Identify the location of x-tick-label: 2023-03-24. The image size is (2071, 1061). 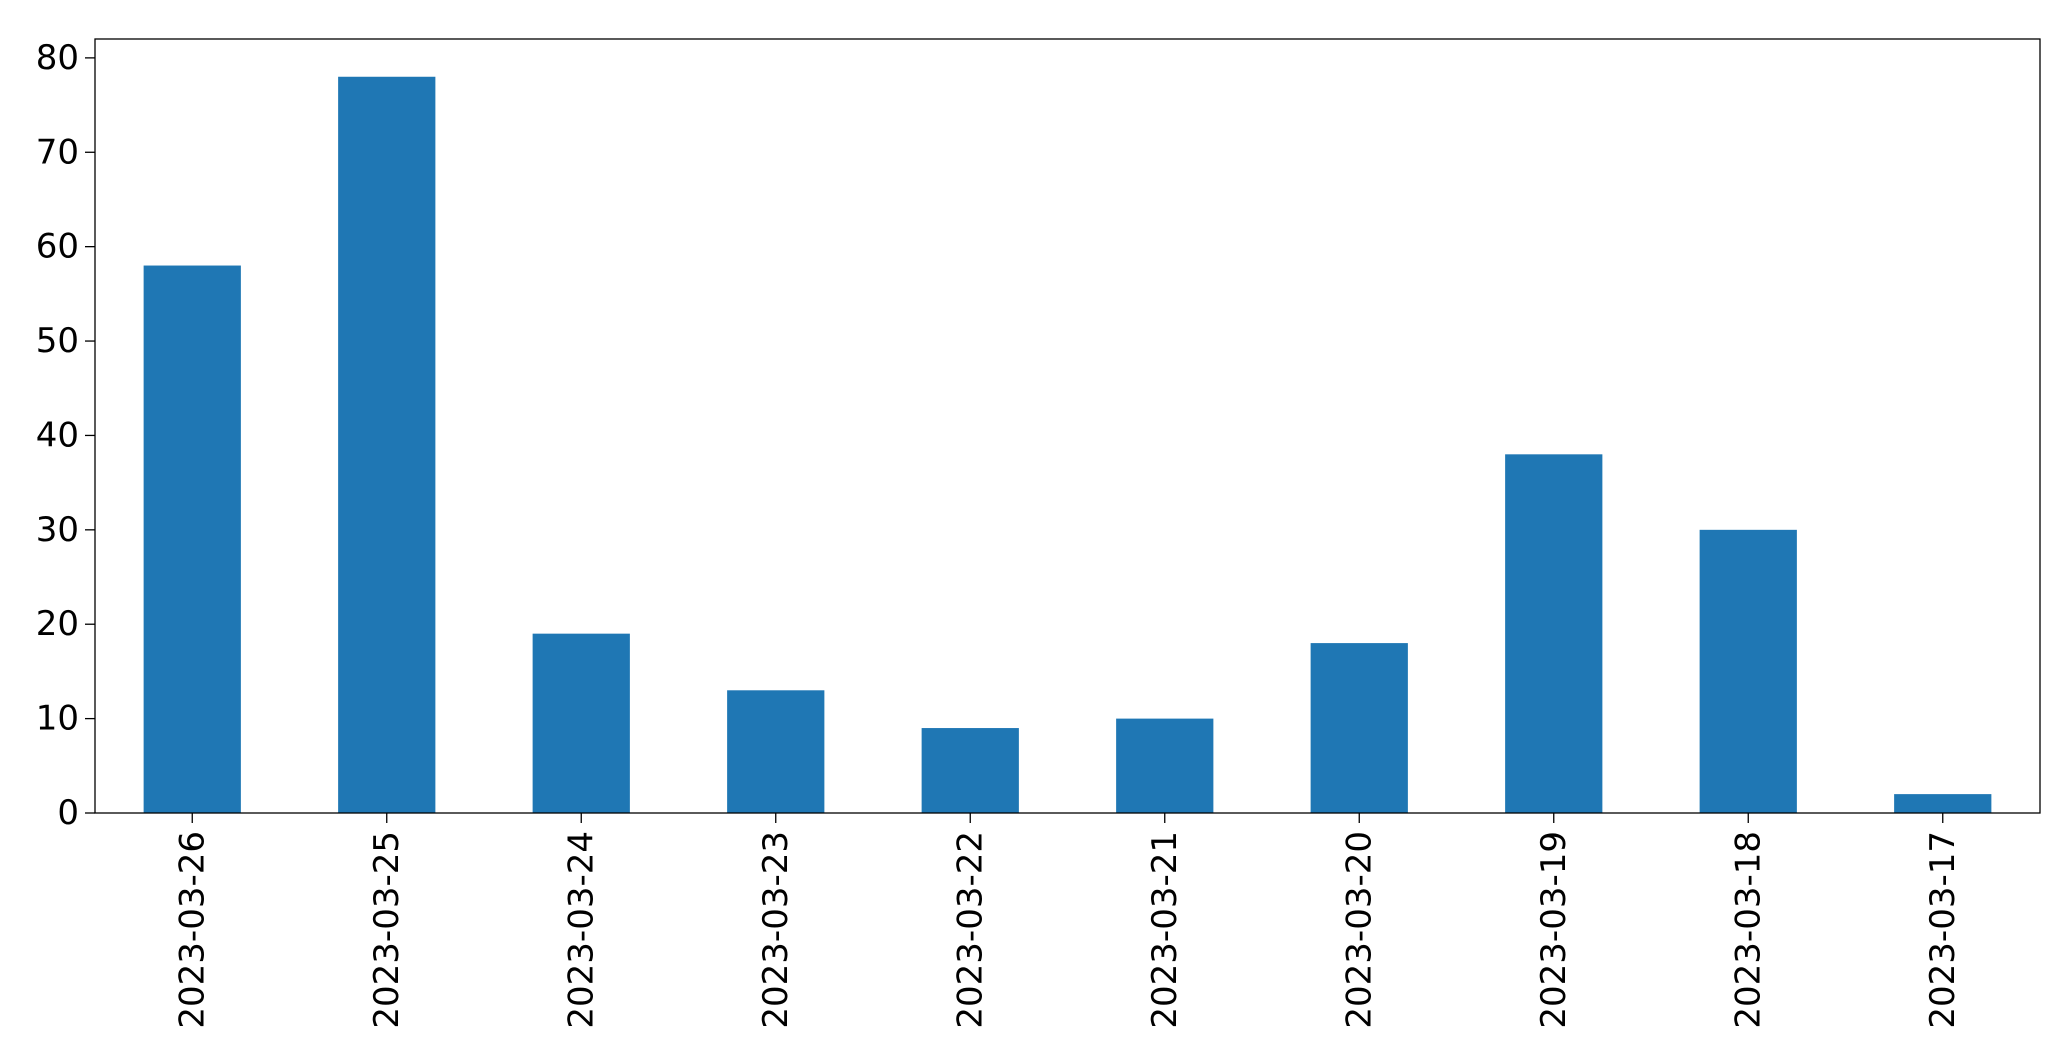
(581, 930).